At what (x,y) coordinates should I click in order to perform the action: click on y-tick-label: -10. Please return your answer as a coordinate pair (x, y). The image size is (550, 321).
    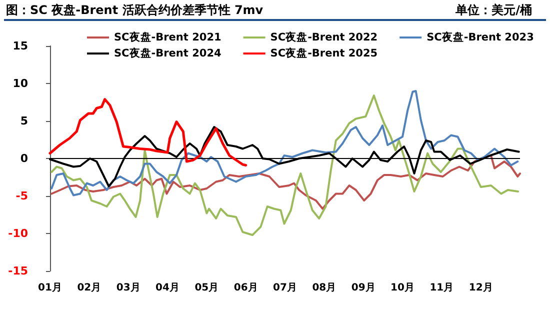
    Looking at the image, I should click on (18, 233).